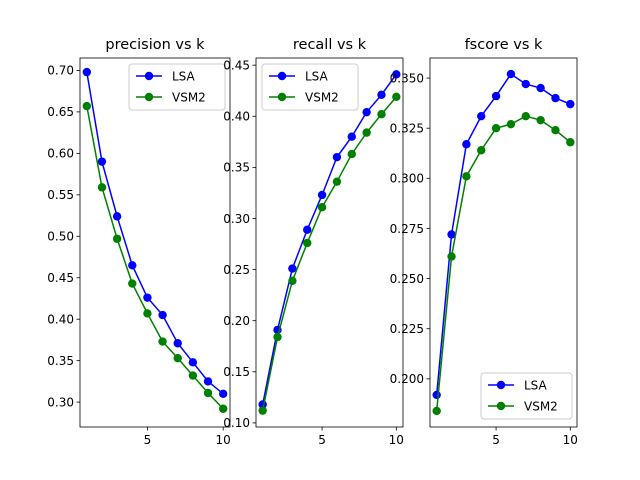 Image resolution: width=640 pixels, height=480 pixels. I want to click on y-tick-label: 0.200, so click(407, 379).